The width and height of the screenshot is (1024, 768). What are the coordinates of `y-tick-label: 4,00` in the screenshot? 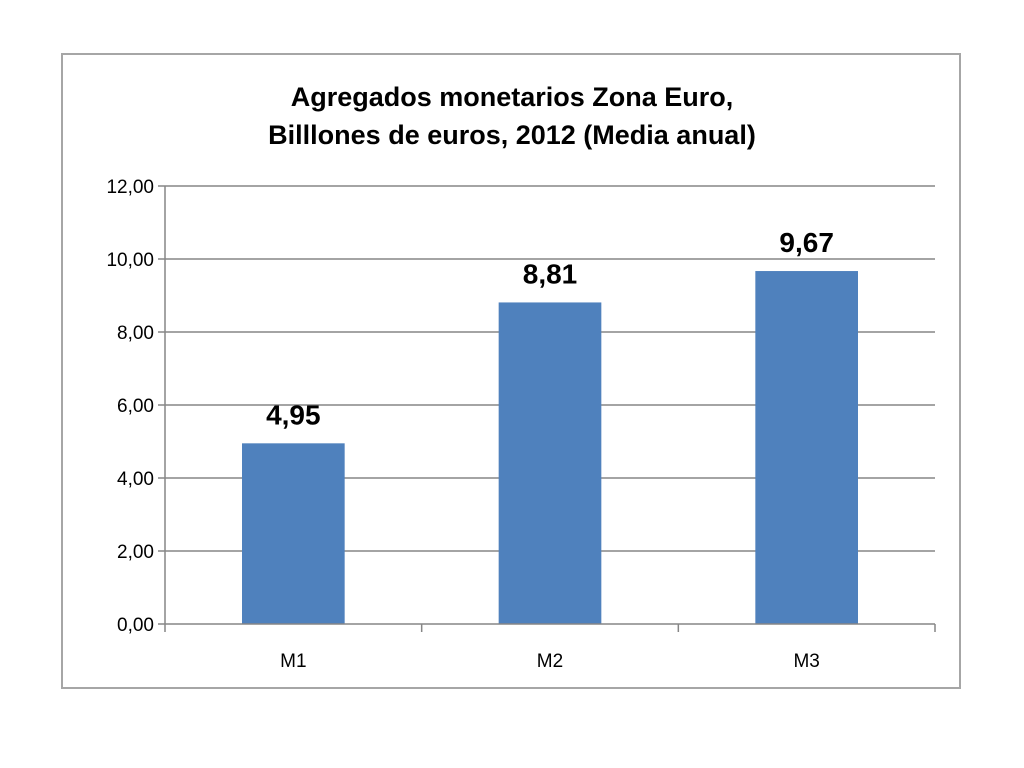 It's located at (135, 479).